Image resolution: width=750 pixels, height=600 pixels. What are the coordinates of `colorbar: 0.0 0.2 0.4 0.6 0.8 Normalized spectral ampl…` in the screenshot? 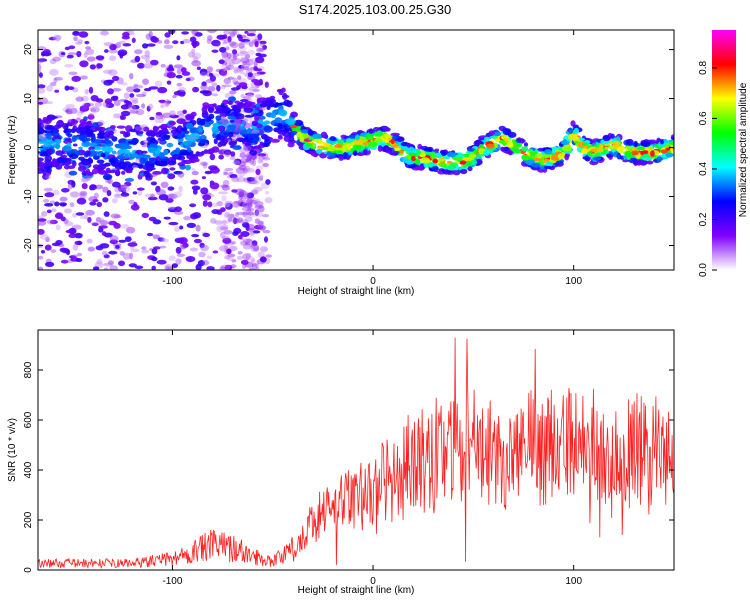 It's located at (723, 153).